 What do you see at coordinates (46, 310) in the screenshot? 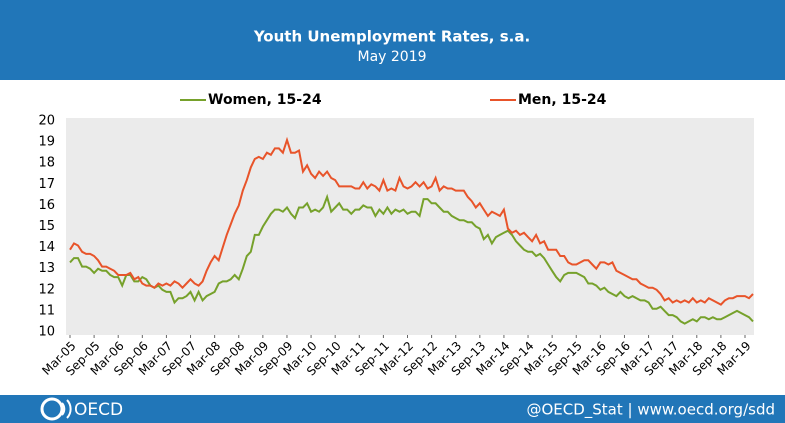
I see `y-tick-label: 11` at bounding box center [46, 310].